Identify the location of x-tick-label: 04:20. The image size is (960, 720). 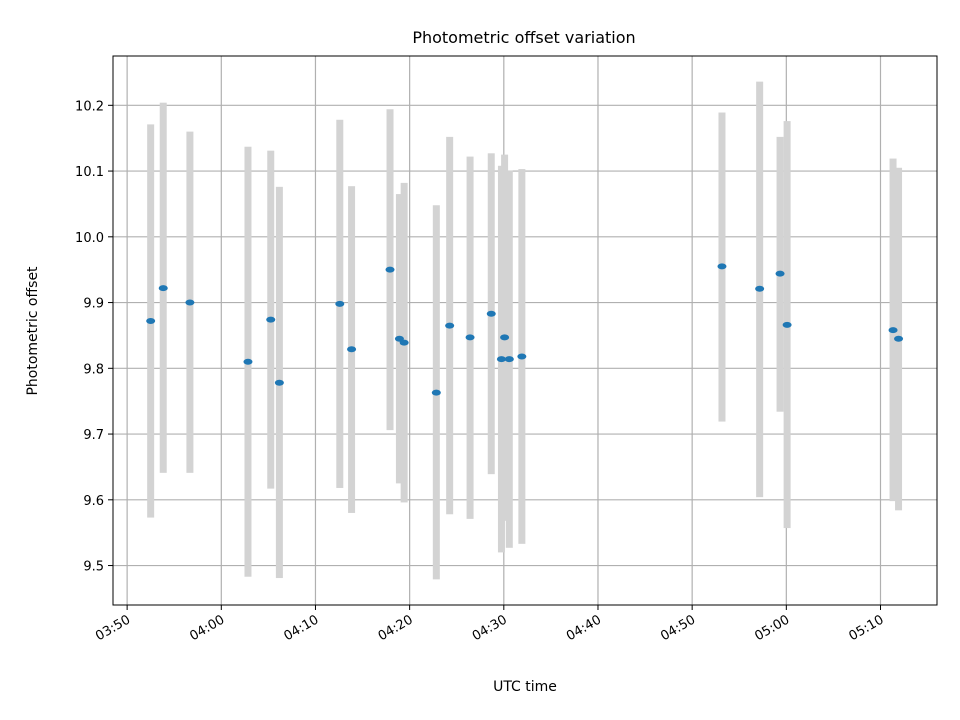
(396, 628).